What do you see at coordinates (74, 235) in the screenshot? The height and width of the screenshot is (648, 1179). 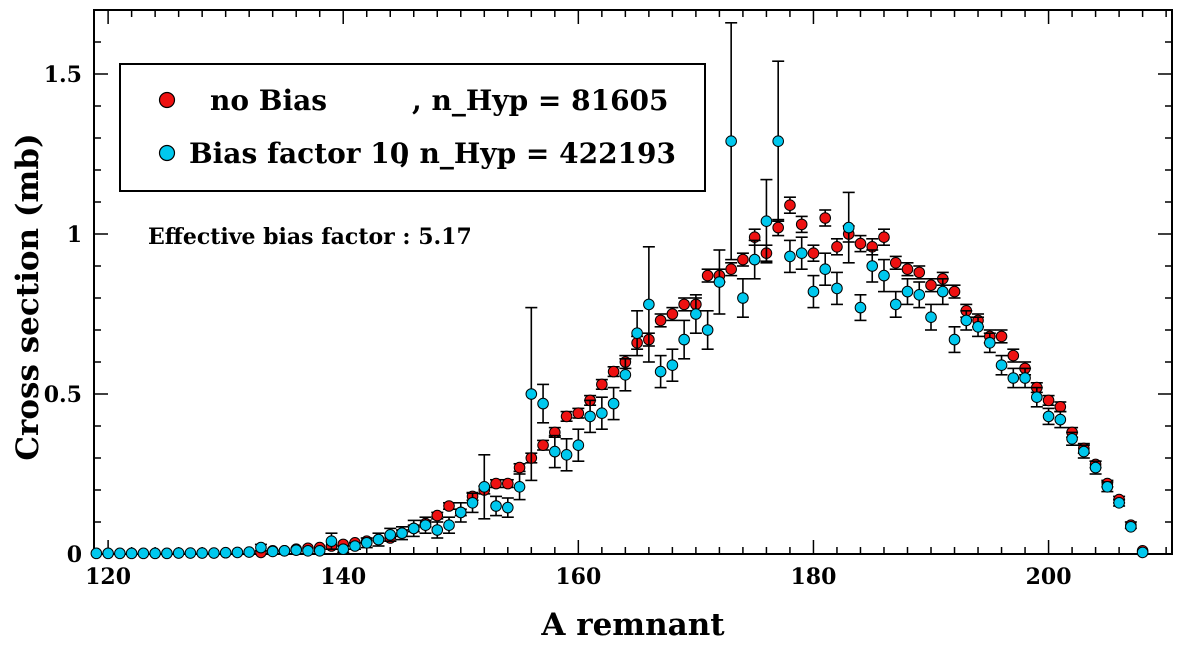 I see `y-tick-label: 1` at bounding box center [74, 235].